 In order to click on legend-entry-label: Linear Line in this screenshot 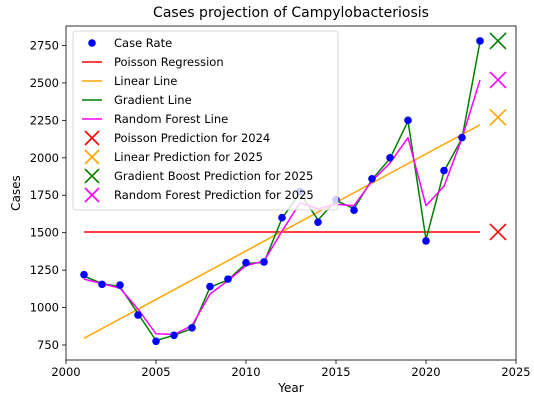, I will do `click(145, 81)`.